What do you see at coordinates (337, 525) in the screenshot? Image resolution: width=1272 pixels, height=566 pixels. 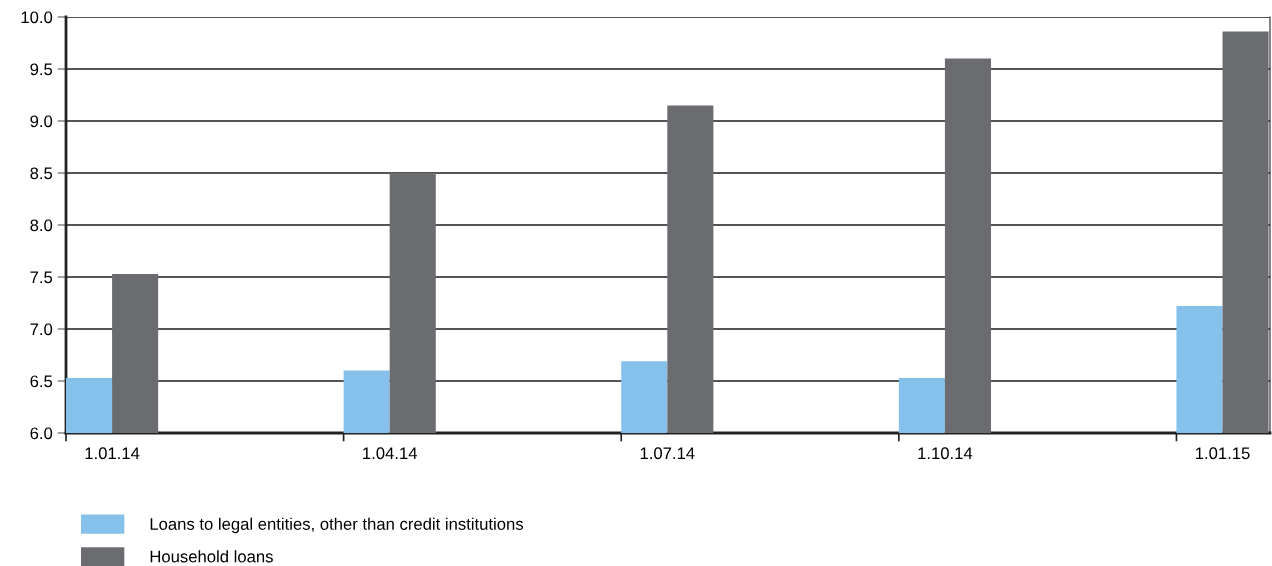 I see `legend-label: Loans to legal entities, other than credit institutions` at bounding box center [337, 525].